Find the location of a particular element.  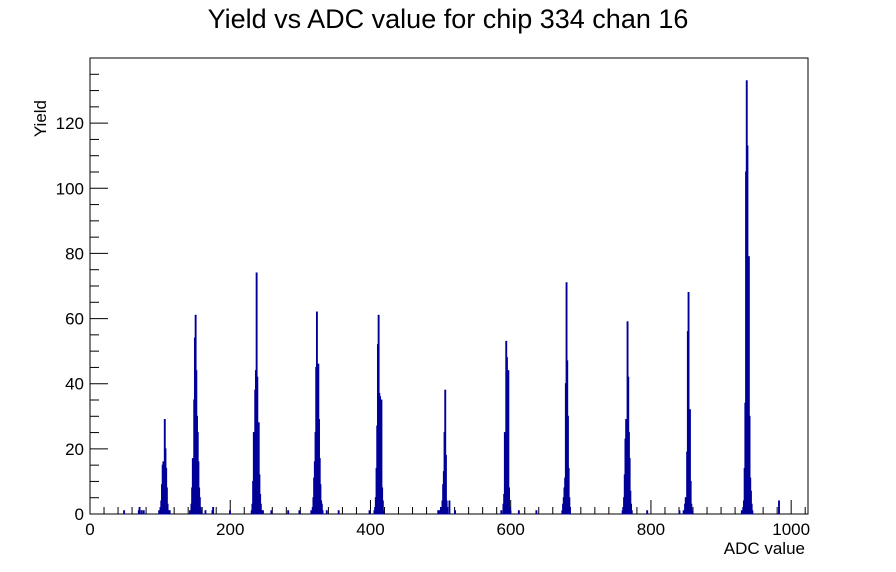

chart-title: Yield vs ADC value for chip 334 chan 16 is located at coordinates (448, 19).